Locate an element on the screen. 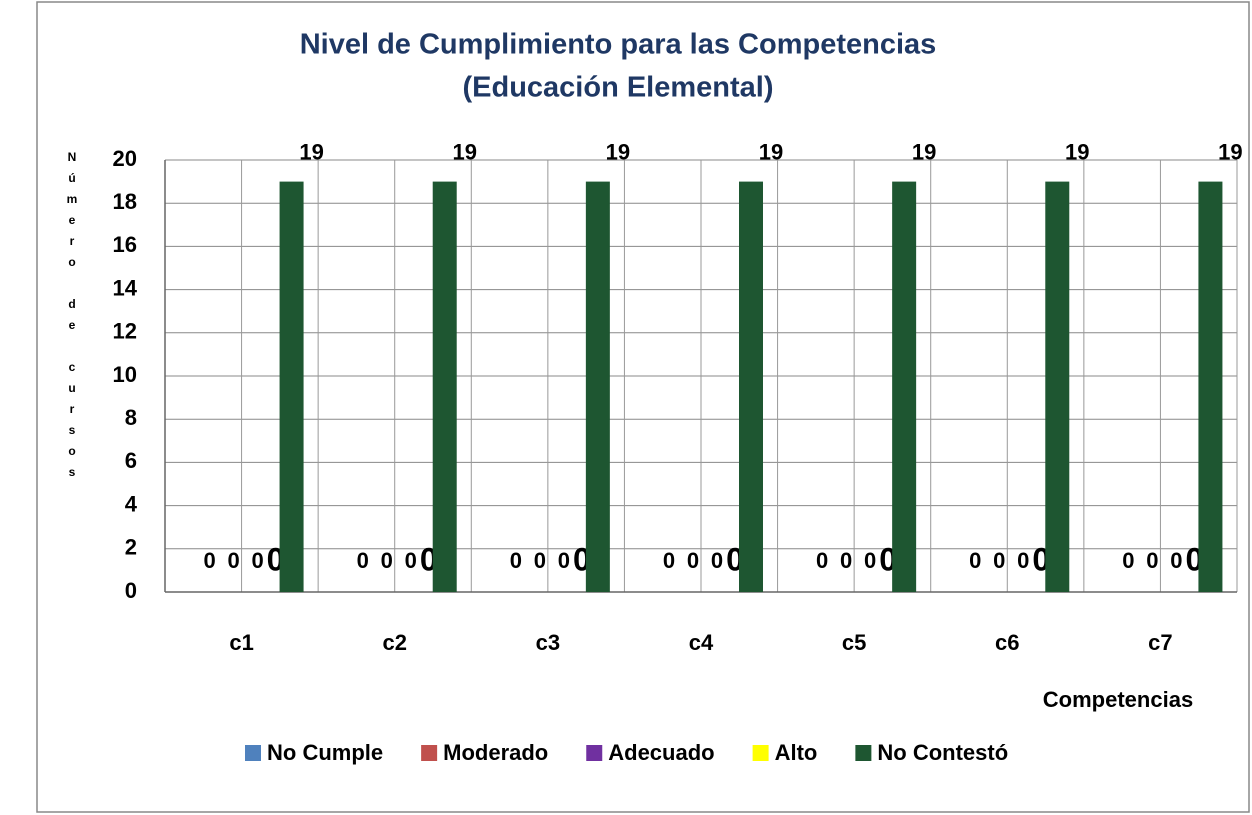  y-tick-label: 4 is located at coordinates (131, 503).